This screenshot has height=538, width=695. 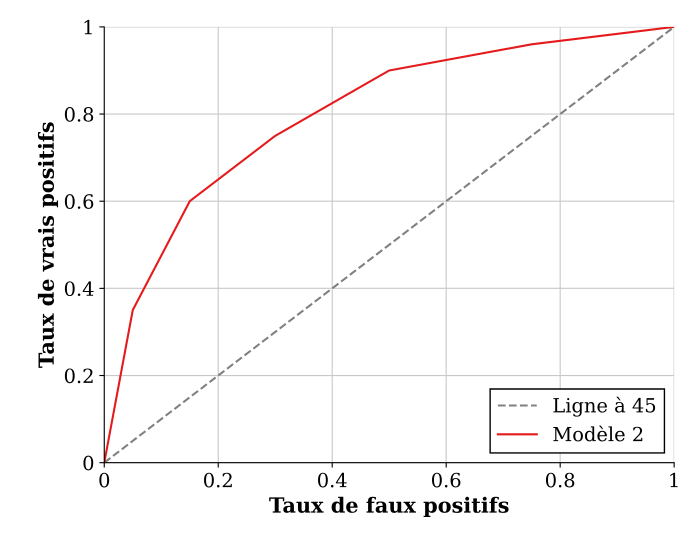 I want to click on legend-label: Ligne à 45, so click(x=604, y=406).